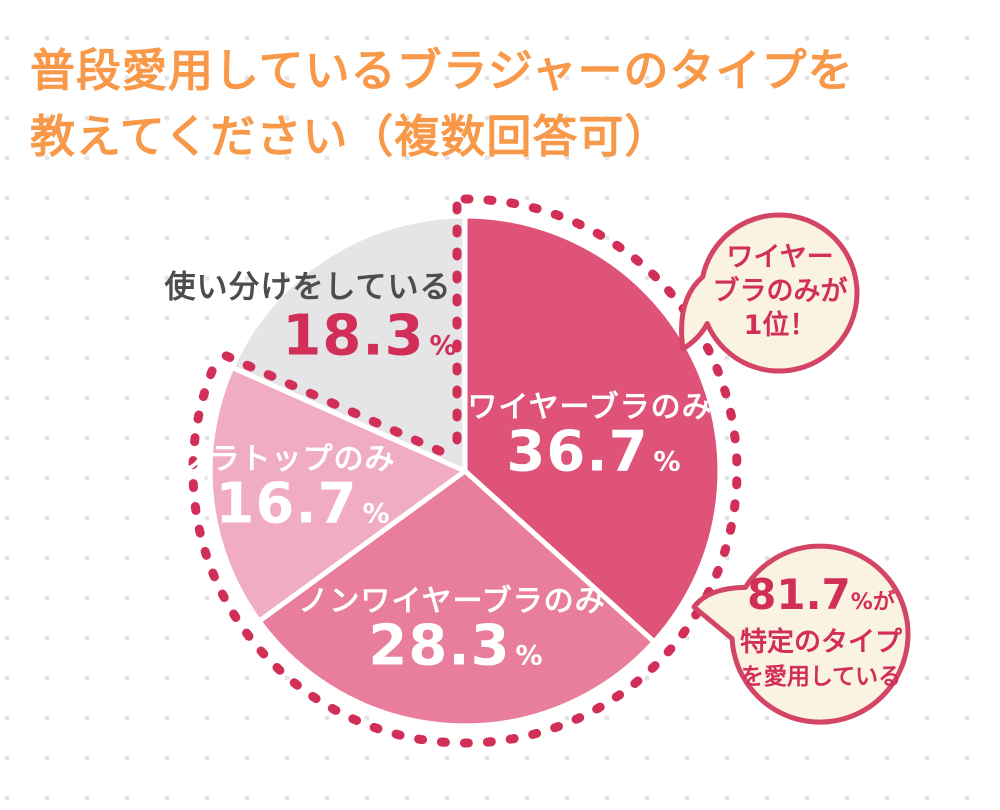 The height and width of the screenshot is (810, 1000). I want to click on slice-label-mixed-use: 使い分けをしている, so click(308, 287).